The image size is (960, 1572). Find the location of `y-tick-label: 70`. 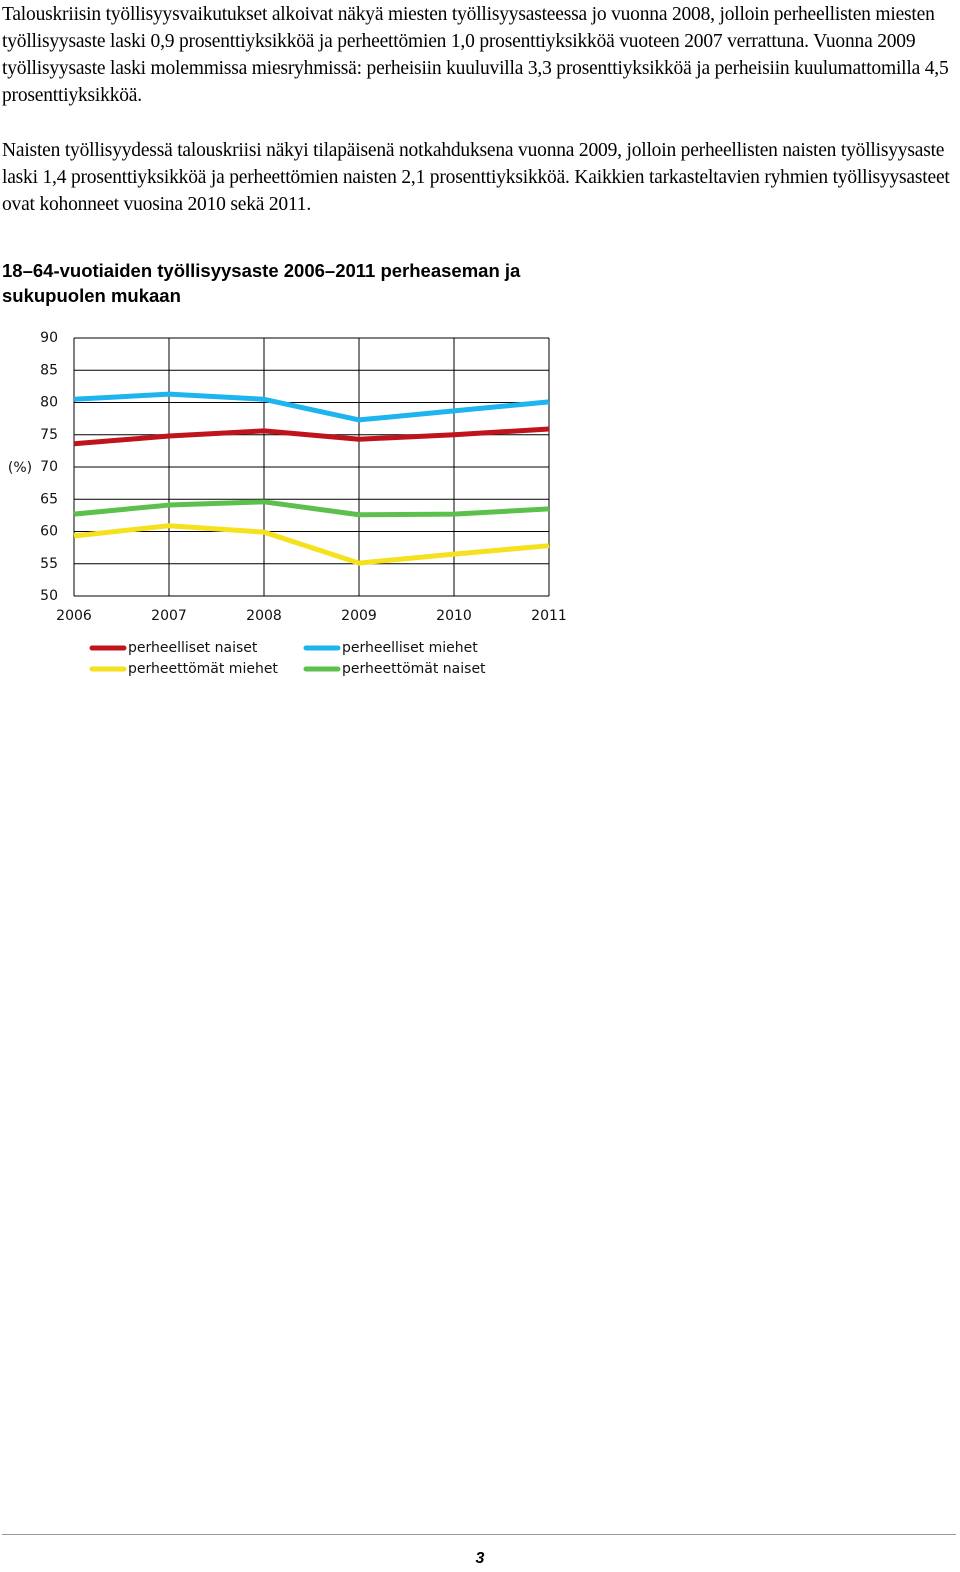

y-tick-label: 70 is located at coordinates (49, 467).